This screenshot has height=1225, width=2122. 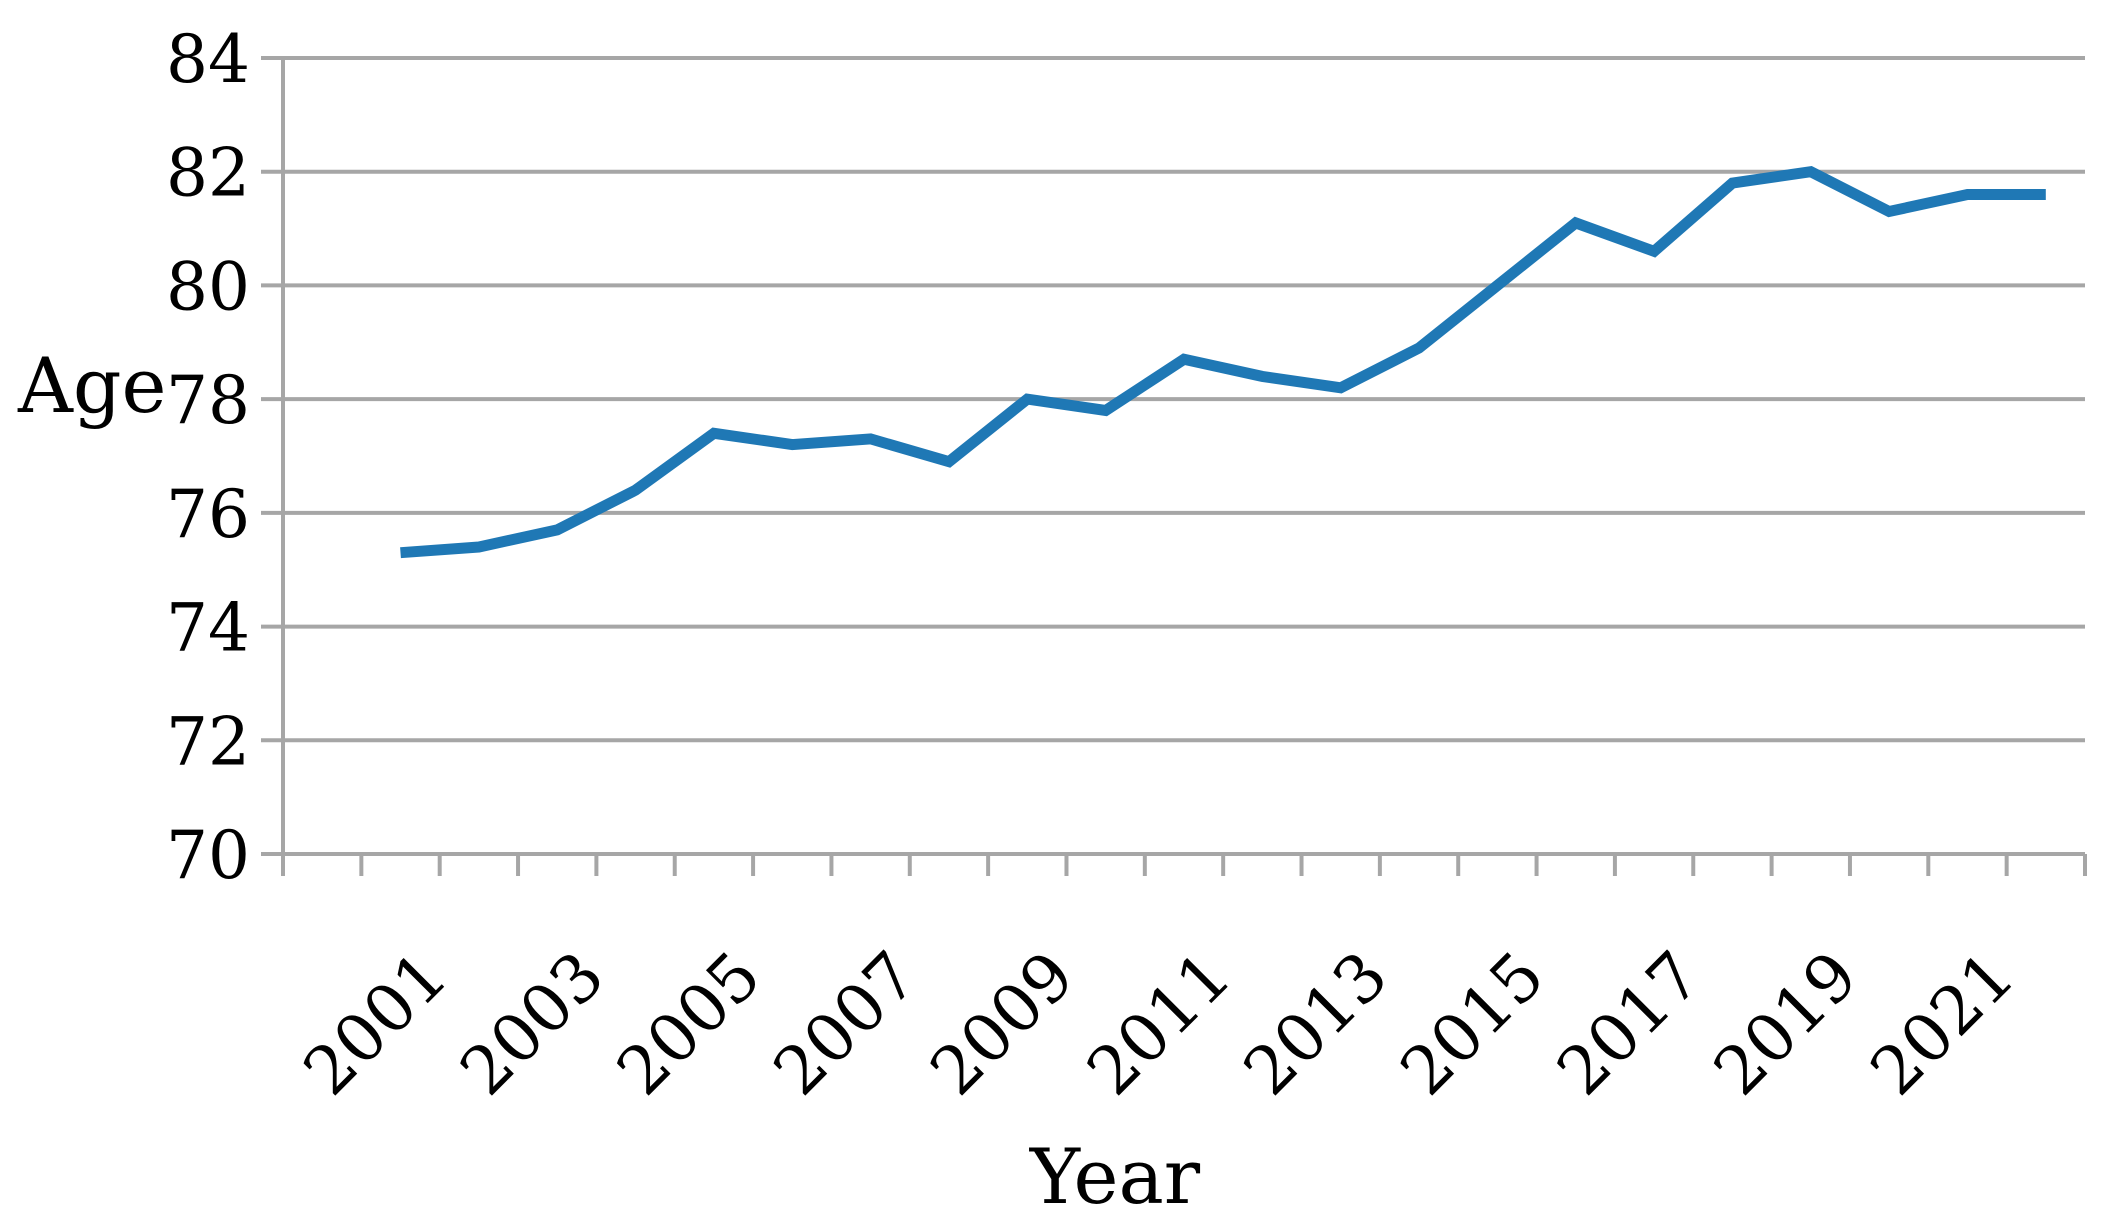 What do you see at coordinates (1184, 865) in the screenshot?
I see `x-axis-ticks` at bounding box center [1184, 865].